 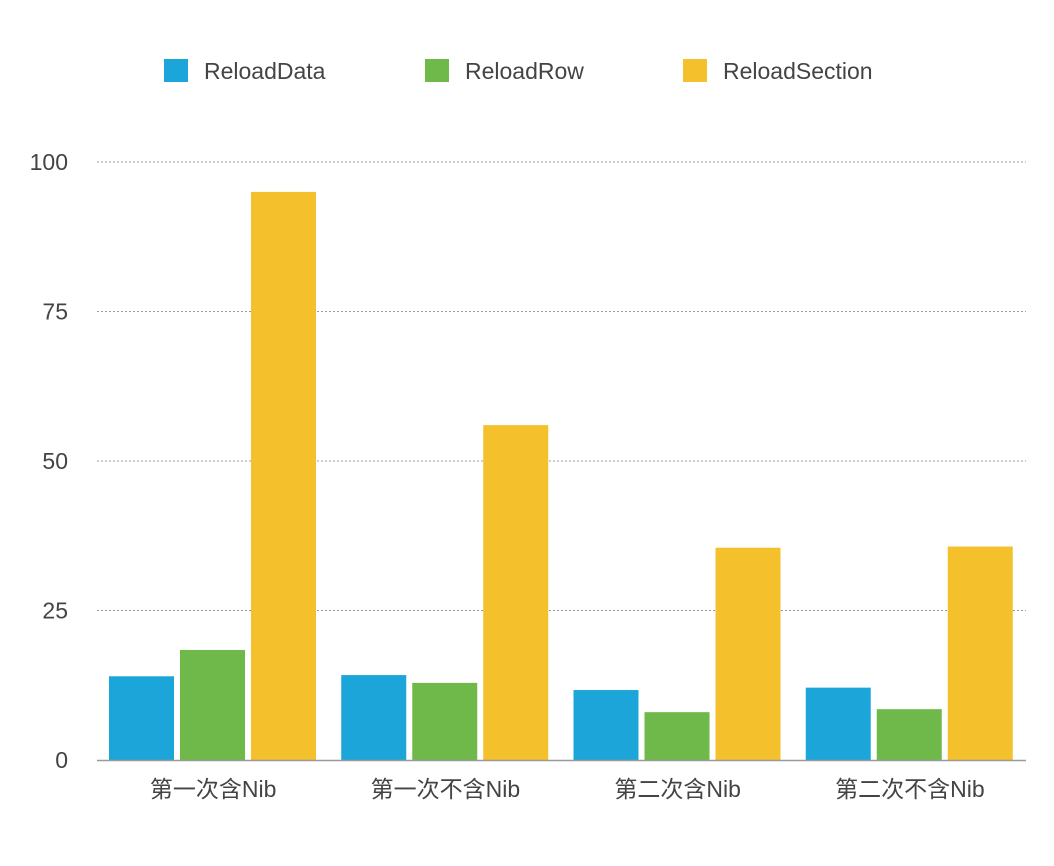 I want to click on legend-item-reloadrow: ReloadRow, so click(x=504, y=71).